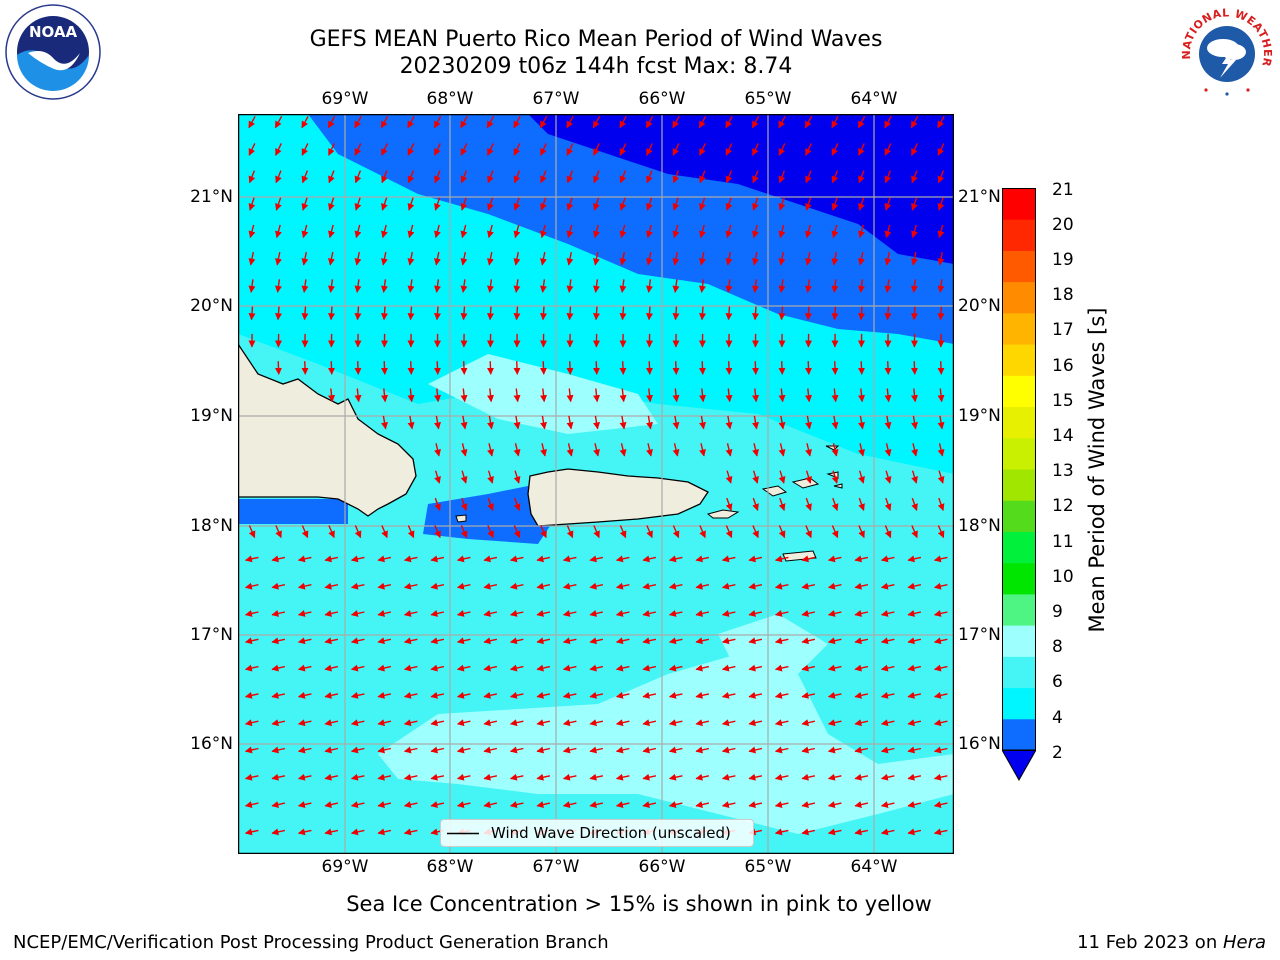 Image resolution: width=1280 pixels, height=960 pixels. Describe the element at coordinates (293, 511) in the screenshot. I see `wave-period-zone-2-4-hispaniola` at that location.